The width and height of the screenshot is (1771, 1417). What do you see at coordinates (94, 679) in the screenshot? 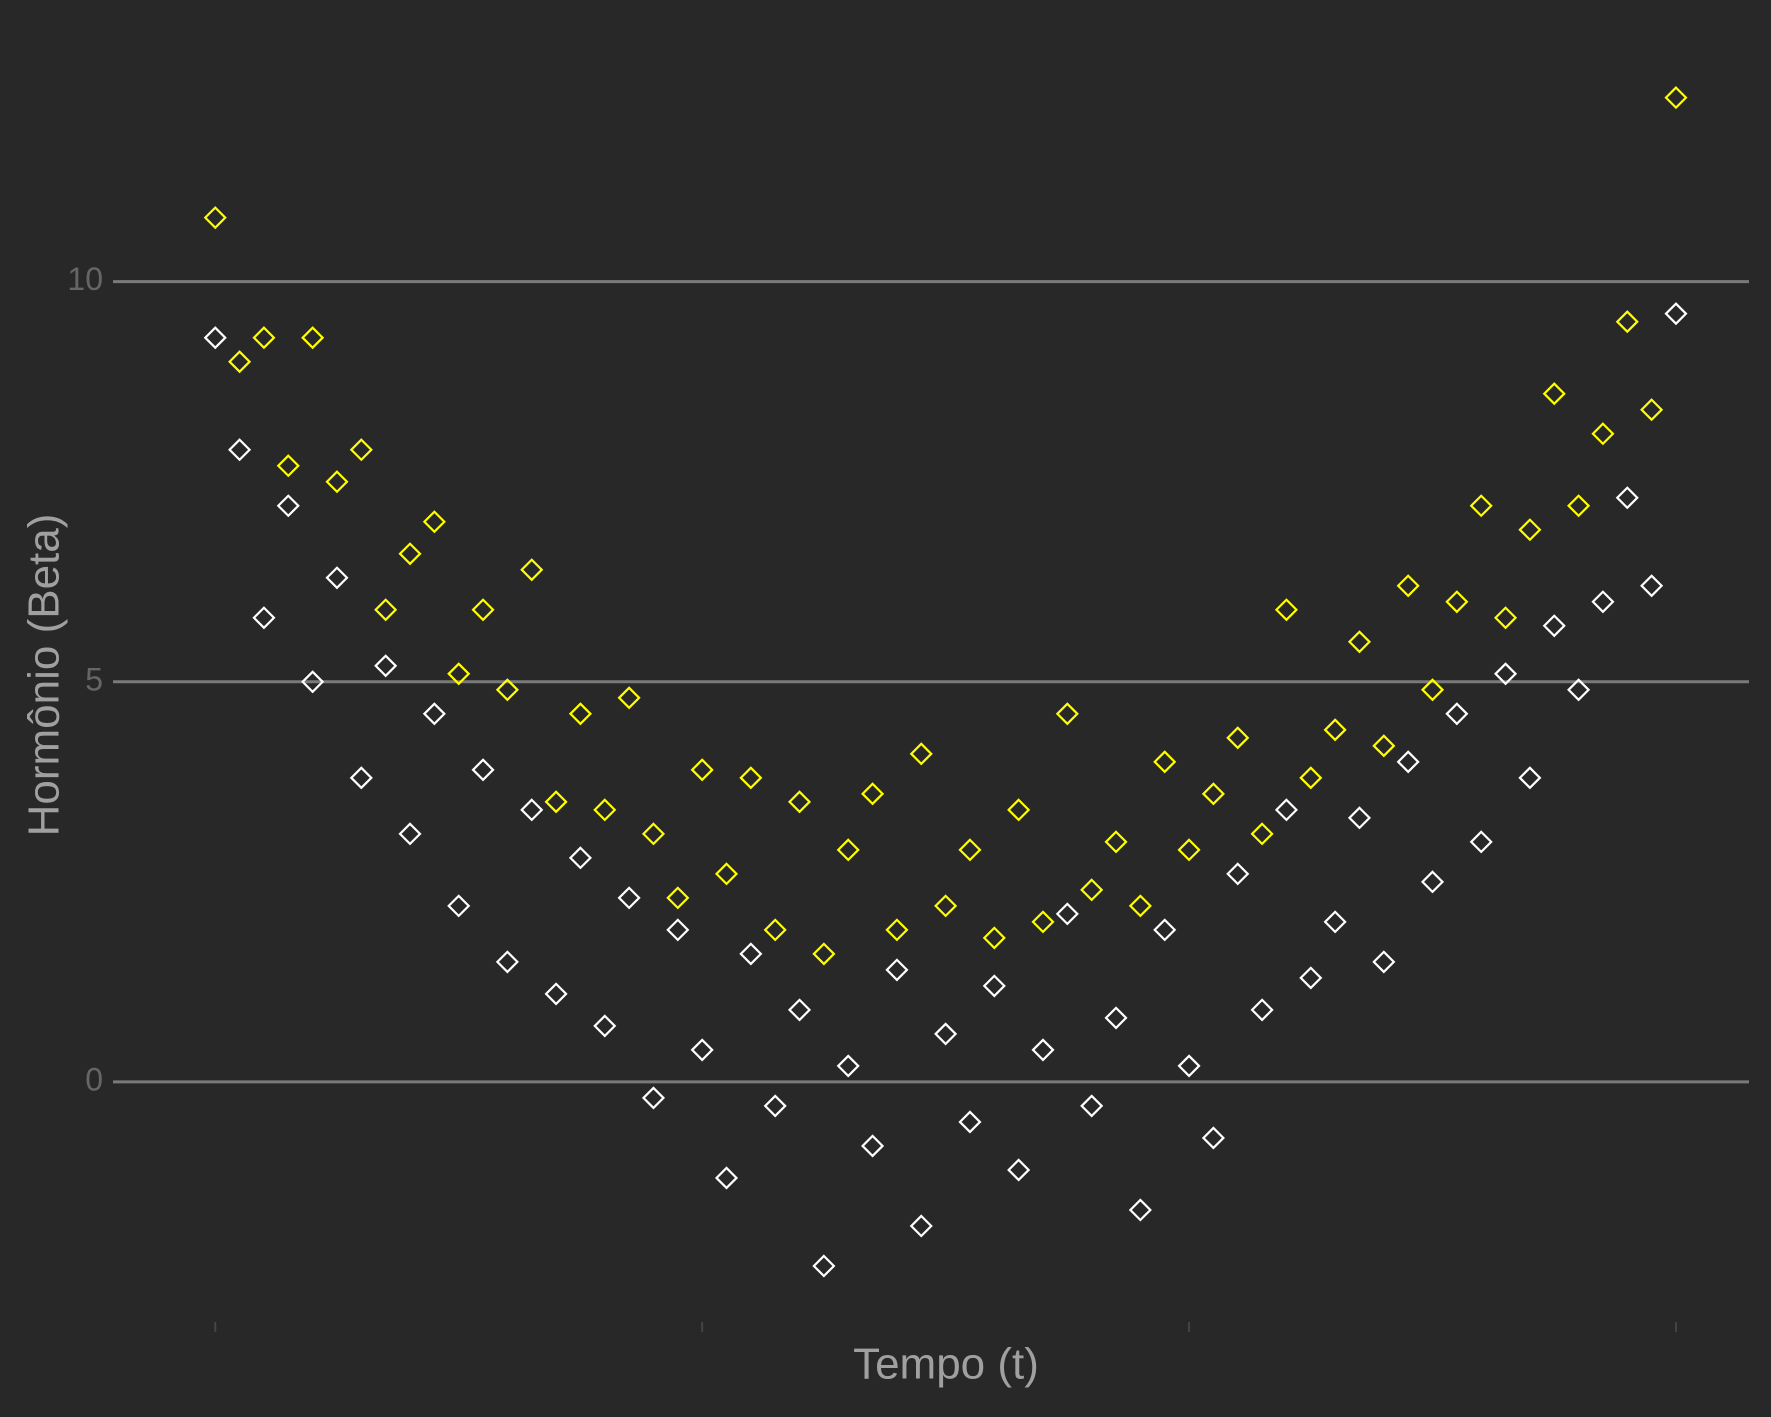
I see `y-tick-label: 5` at bounding box center [94, 679].